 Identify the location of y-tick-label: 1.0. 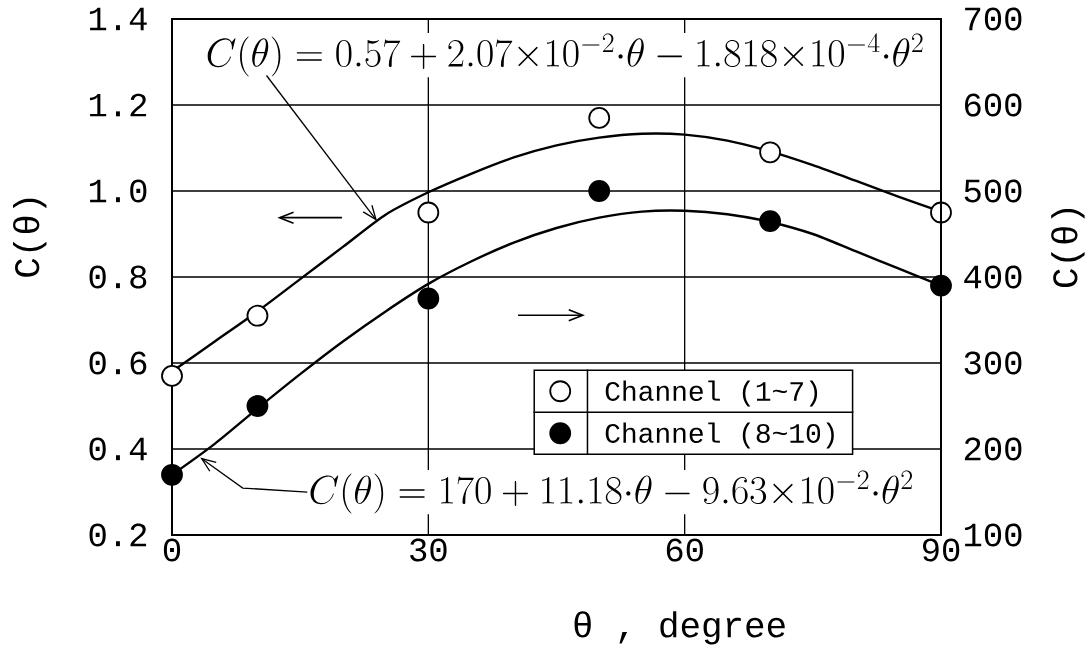
(118, 191).